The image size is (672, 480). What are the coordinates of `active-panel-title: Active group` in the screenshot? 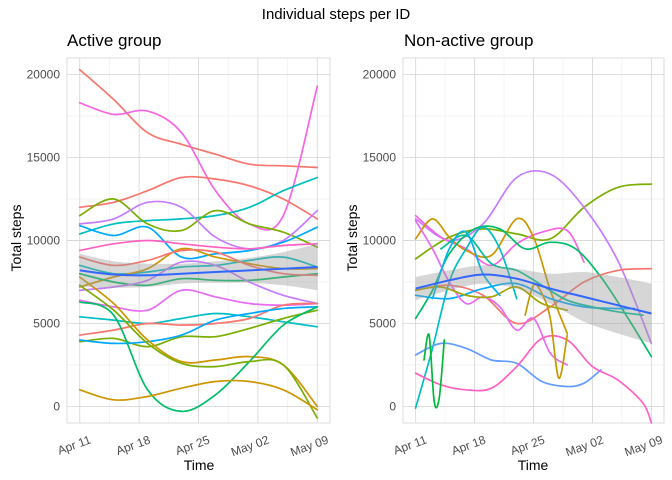 It's located at (114, 40).